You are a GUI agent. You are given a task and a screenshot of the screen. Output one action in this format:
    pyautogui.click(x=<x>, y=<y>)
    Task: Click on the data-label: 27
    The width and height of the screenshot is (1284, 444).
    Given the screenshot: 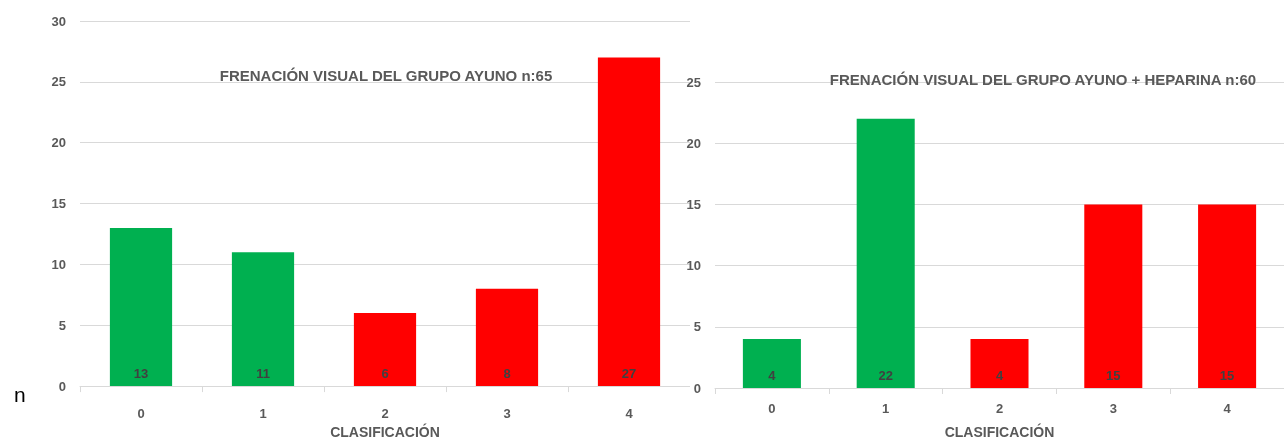 What is the action you would take?
    pyautogui.click(x=629, y=374)
    